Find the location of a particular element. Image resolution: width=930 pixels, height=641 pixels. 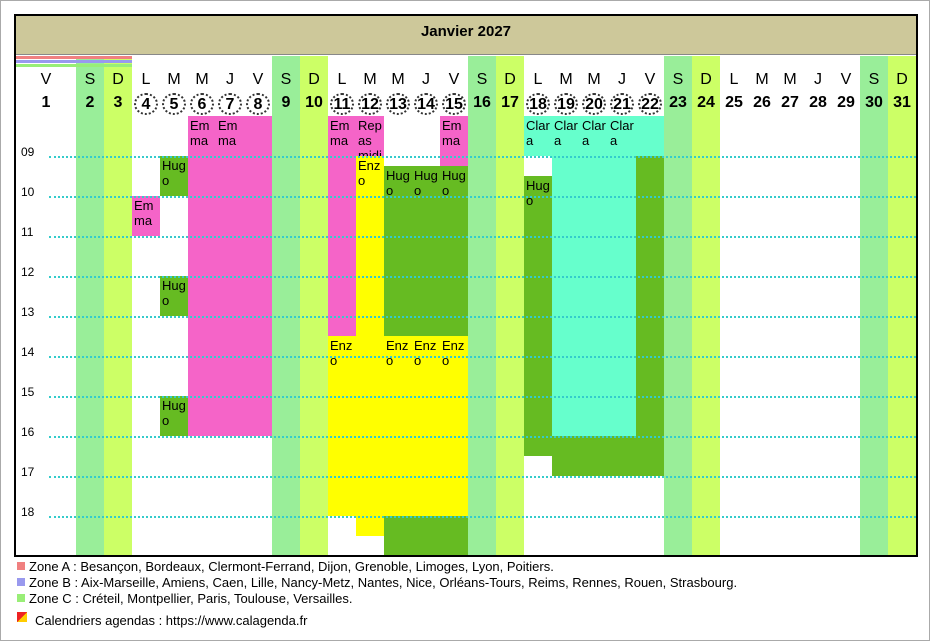

day-number: 27 is located at coordinates (790, 102).